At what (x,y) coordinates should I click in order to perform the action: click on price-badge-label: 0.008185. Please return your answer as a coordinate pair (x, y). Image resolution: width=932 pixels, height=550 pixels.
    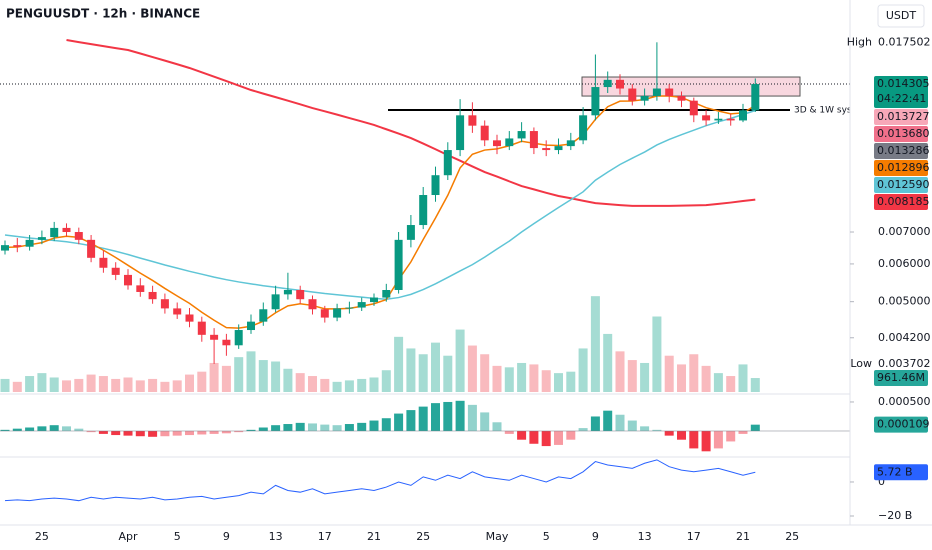
    Looking at the image, I should click on (903, 201).